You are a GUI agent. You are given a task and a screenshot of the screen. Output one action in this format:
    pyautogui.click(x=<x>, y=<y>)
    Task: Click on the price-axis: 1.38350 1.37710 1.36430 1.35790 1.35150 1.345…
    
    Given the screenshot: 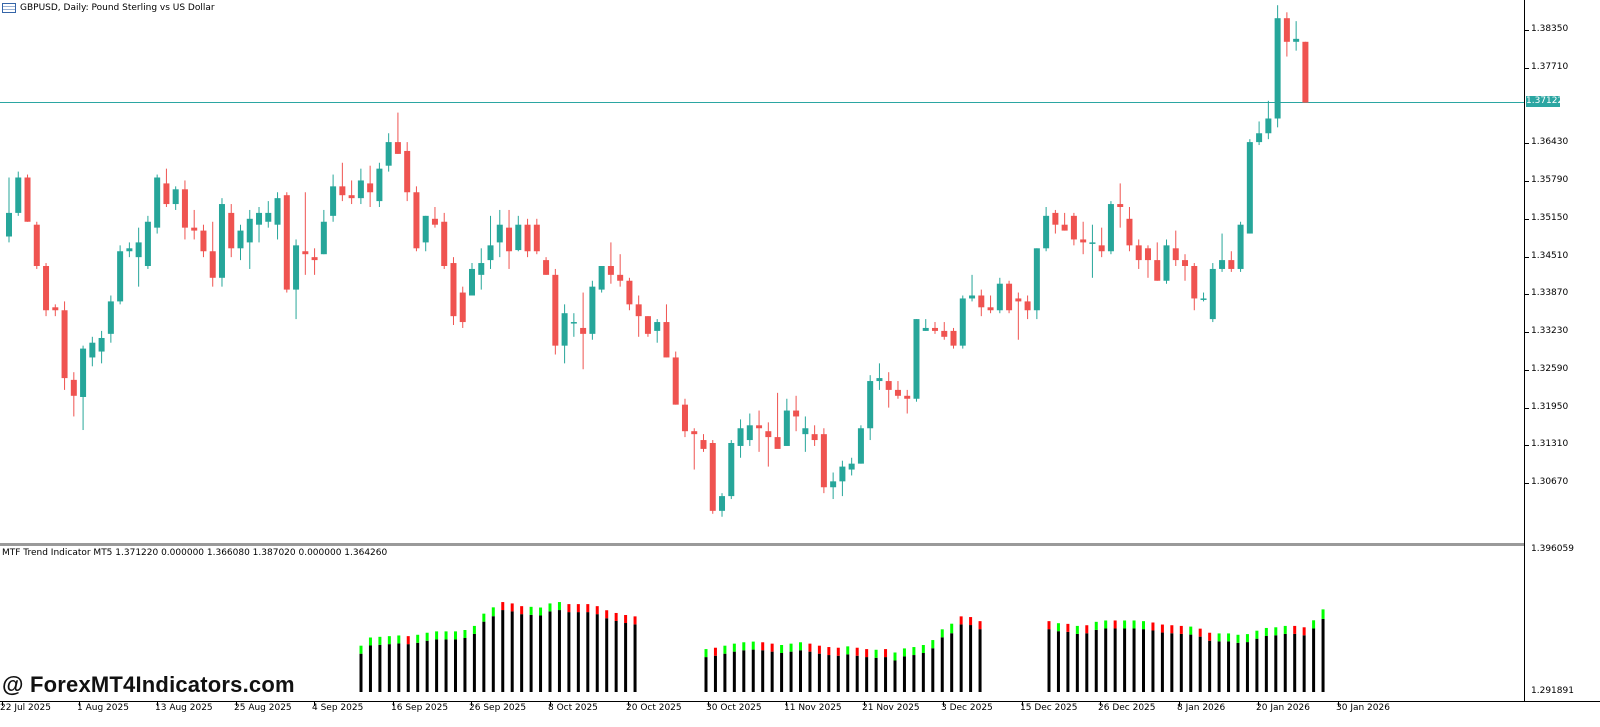 What is the action you would take?
    pyautogui.click(x=1562, y=350)
    